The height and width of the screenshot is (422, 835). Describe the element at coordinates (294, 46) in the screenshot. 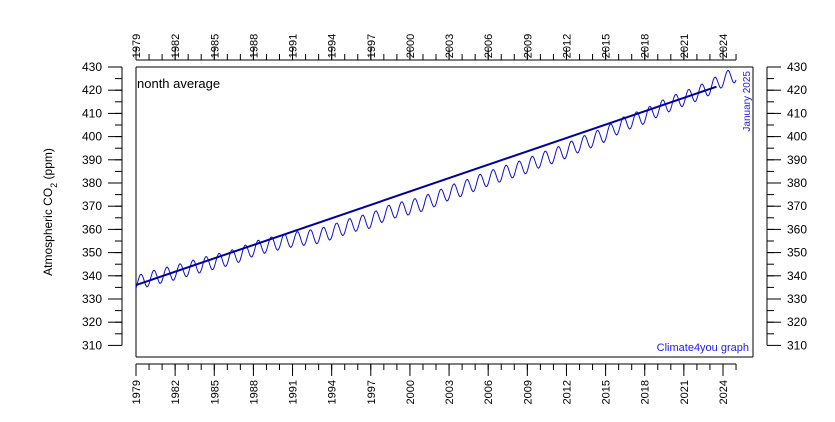

I see `x-tick-label-top: 1991` at that location.